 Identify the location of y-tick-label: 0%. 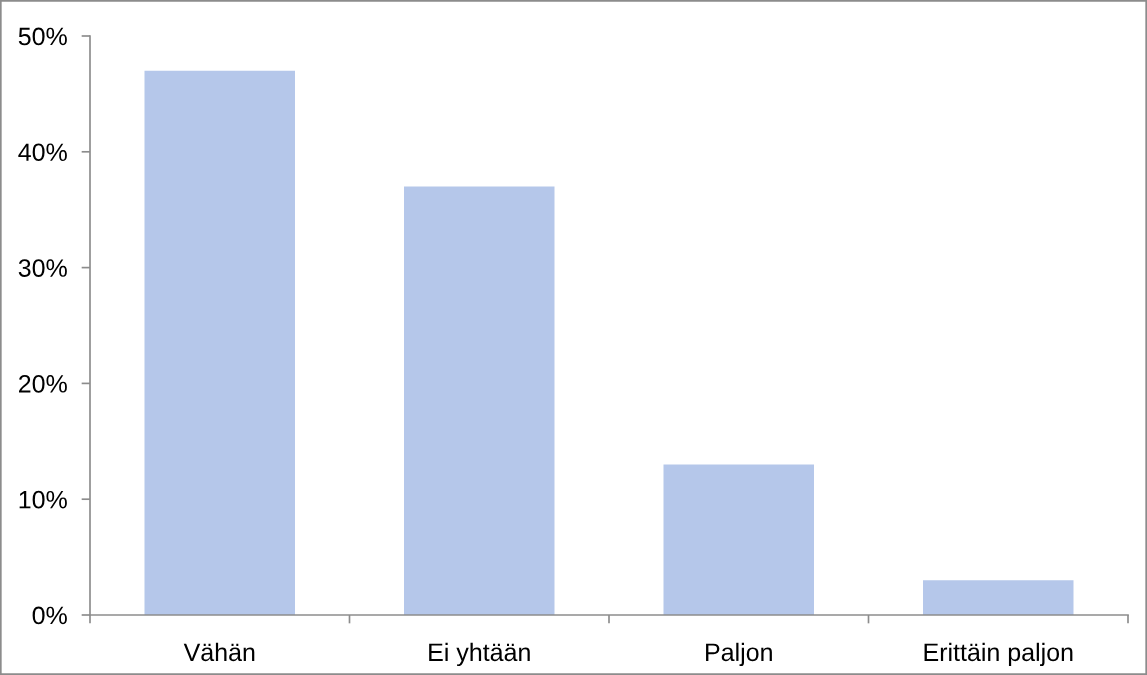
(49, 615).